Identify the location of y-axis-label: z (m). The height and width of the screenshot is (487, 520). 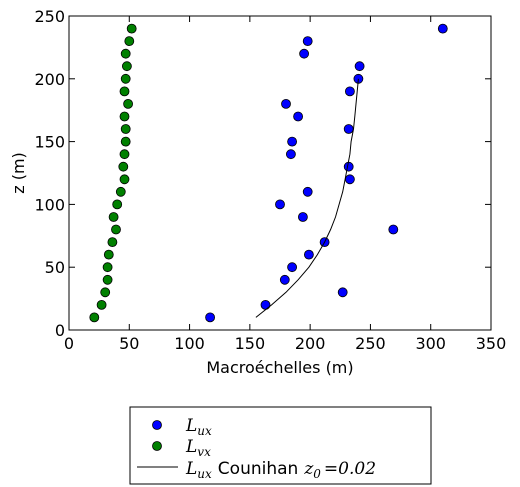
(18, 173).